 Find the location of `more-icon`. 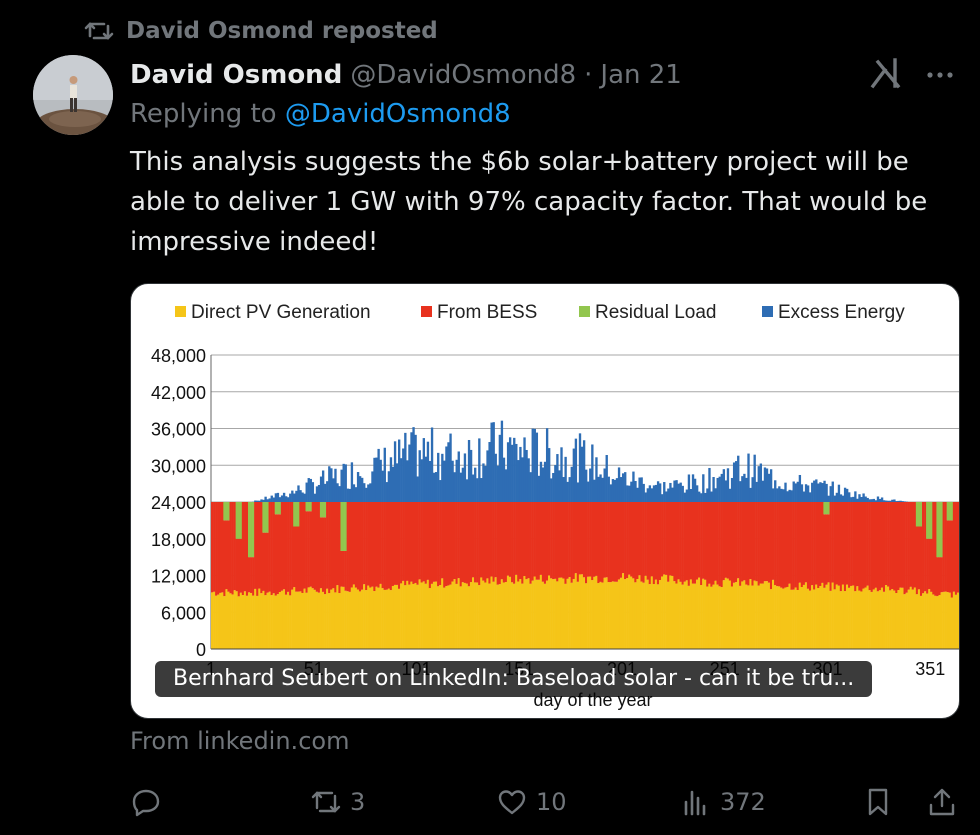

more-icon is located at coordinates (940, 75).